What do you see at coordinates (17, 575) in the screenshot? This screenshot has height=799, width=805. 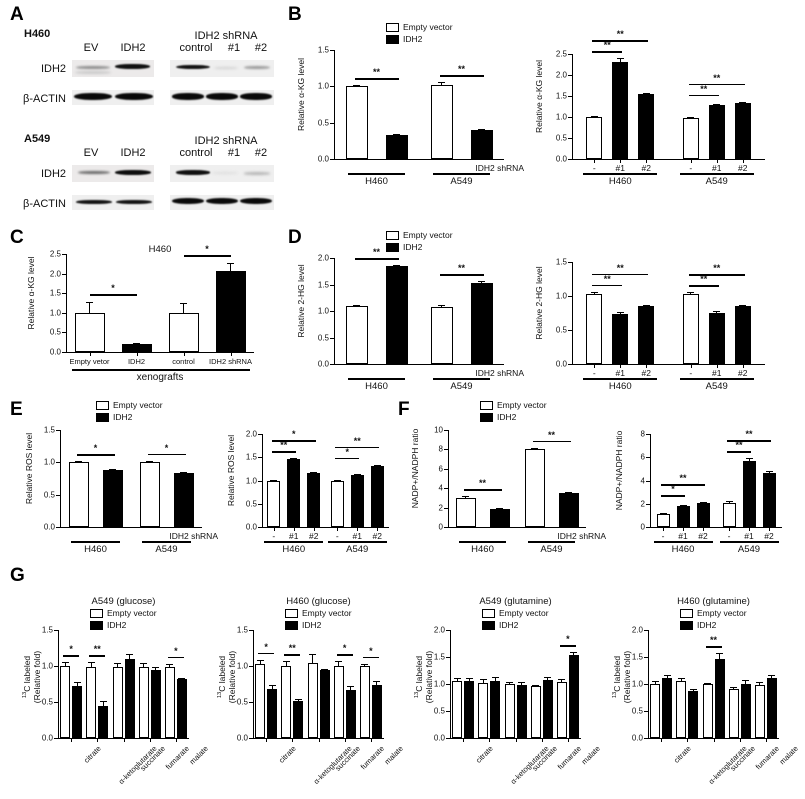 I see `panel-label-g: G` at bounding box center [17, 575].